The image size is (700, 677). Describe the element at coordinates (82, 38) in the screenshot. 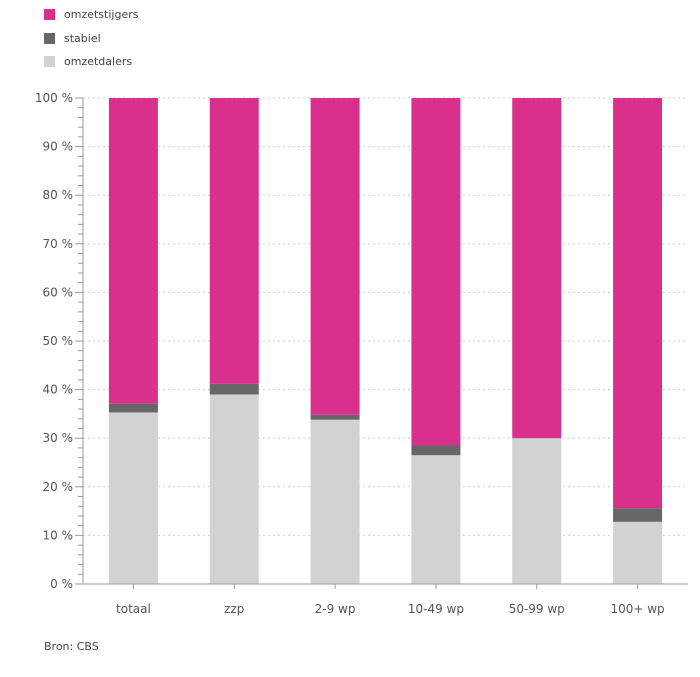

I see `legend-label-stabiel: stabiel` at that location.